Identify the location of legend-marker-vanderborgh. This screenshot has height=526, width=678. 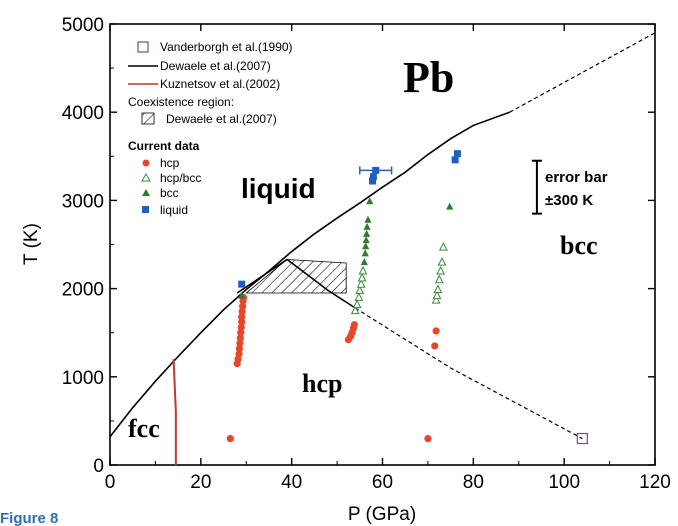
(143, 47).